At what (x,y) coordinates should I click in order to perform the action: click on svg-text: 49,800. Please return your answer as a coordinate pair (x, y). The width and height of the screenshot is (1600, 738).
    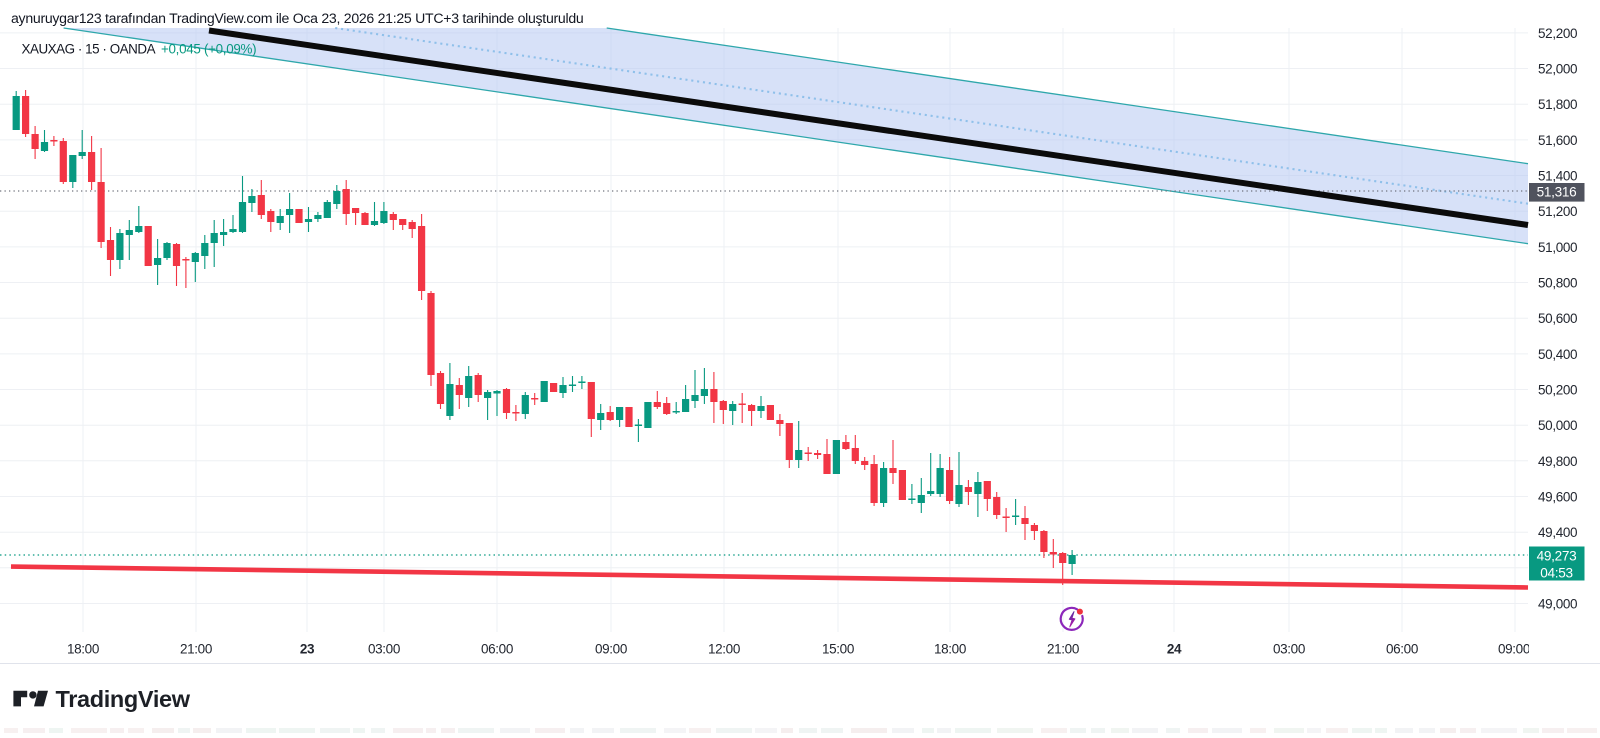
    Looking at the image, I should click on (1557, 461).